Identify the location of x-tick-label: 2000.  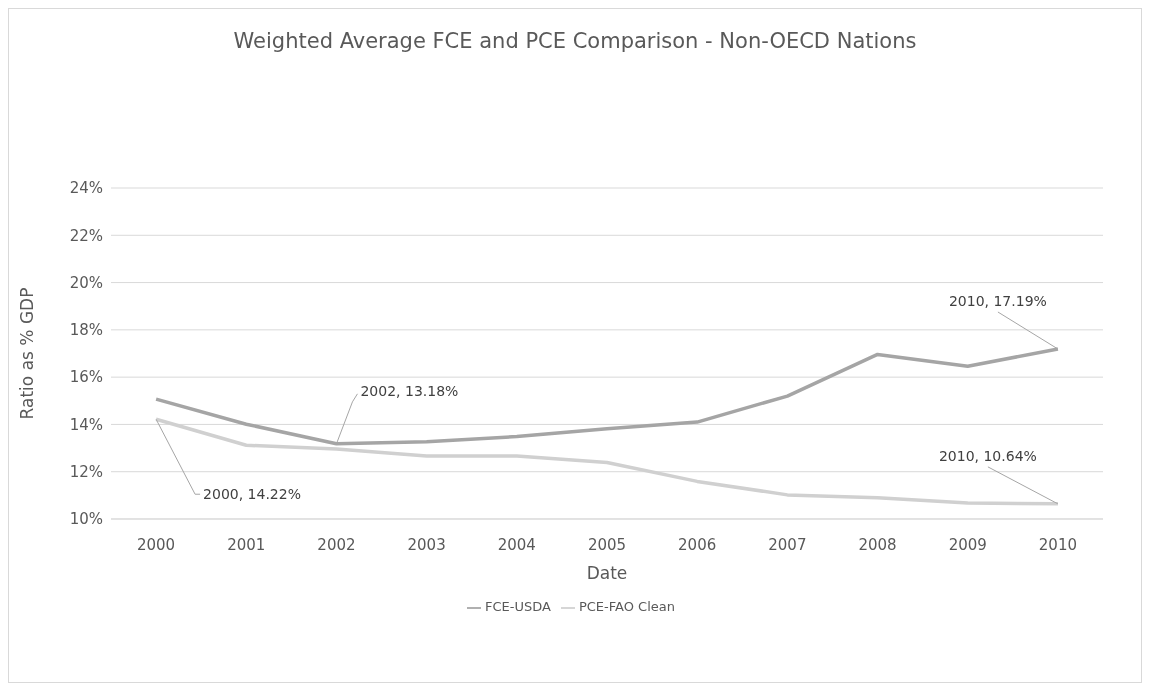
(156, 544).